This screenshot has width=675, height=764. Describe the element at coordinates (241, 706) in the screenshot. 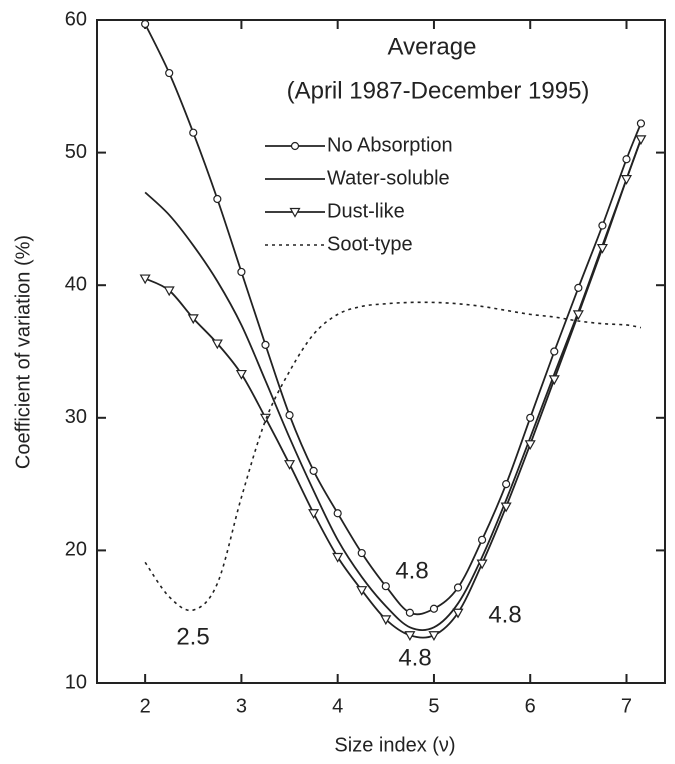

I see `x-tick-label: 3` at that location.